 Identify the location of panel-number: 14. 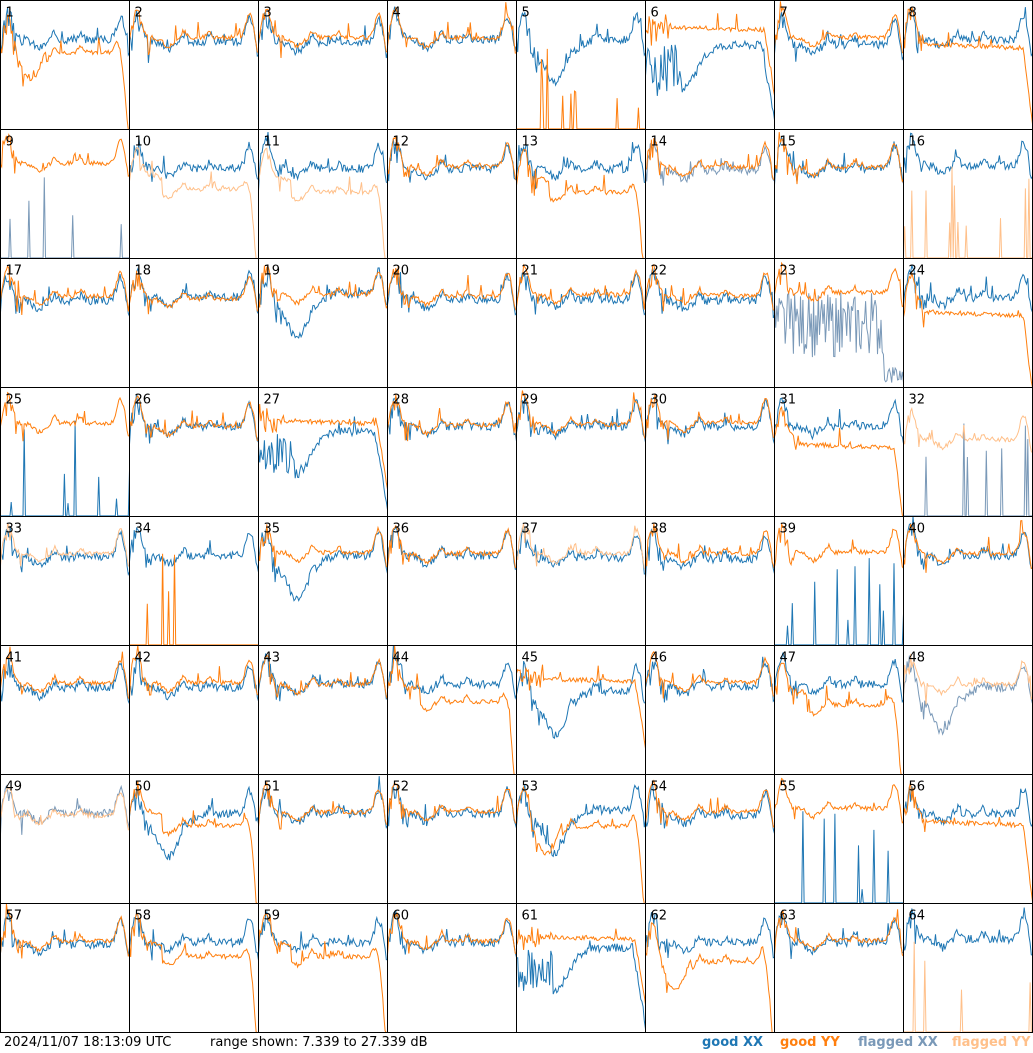
(659, 142).